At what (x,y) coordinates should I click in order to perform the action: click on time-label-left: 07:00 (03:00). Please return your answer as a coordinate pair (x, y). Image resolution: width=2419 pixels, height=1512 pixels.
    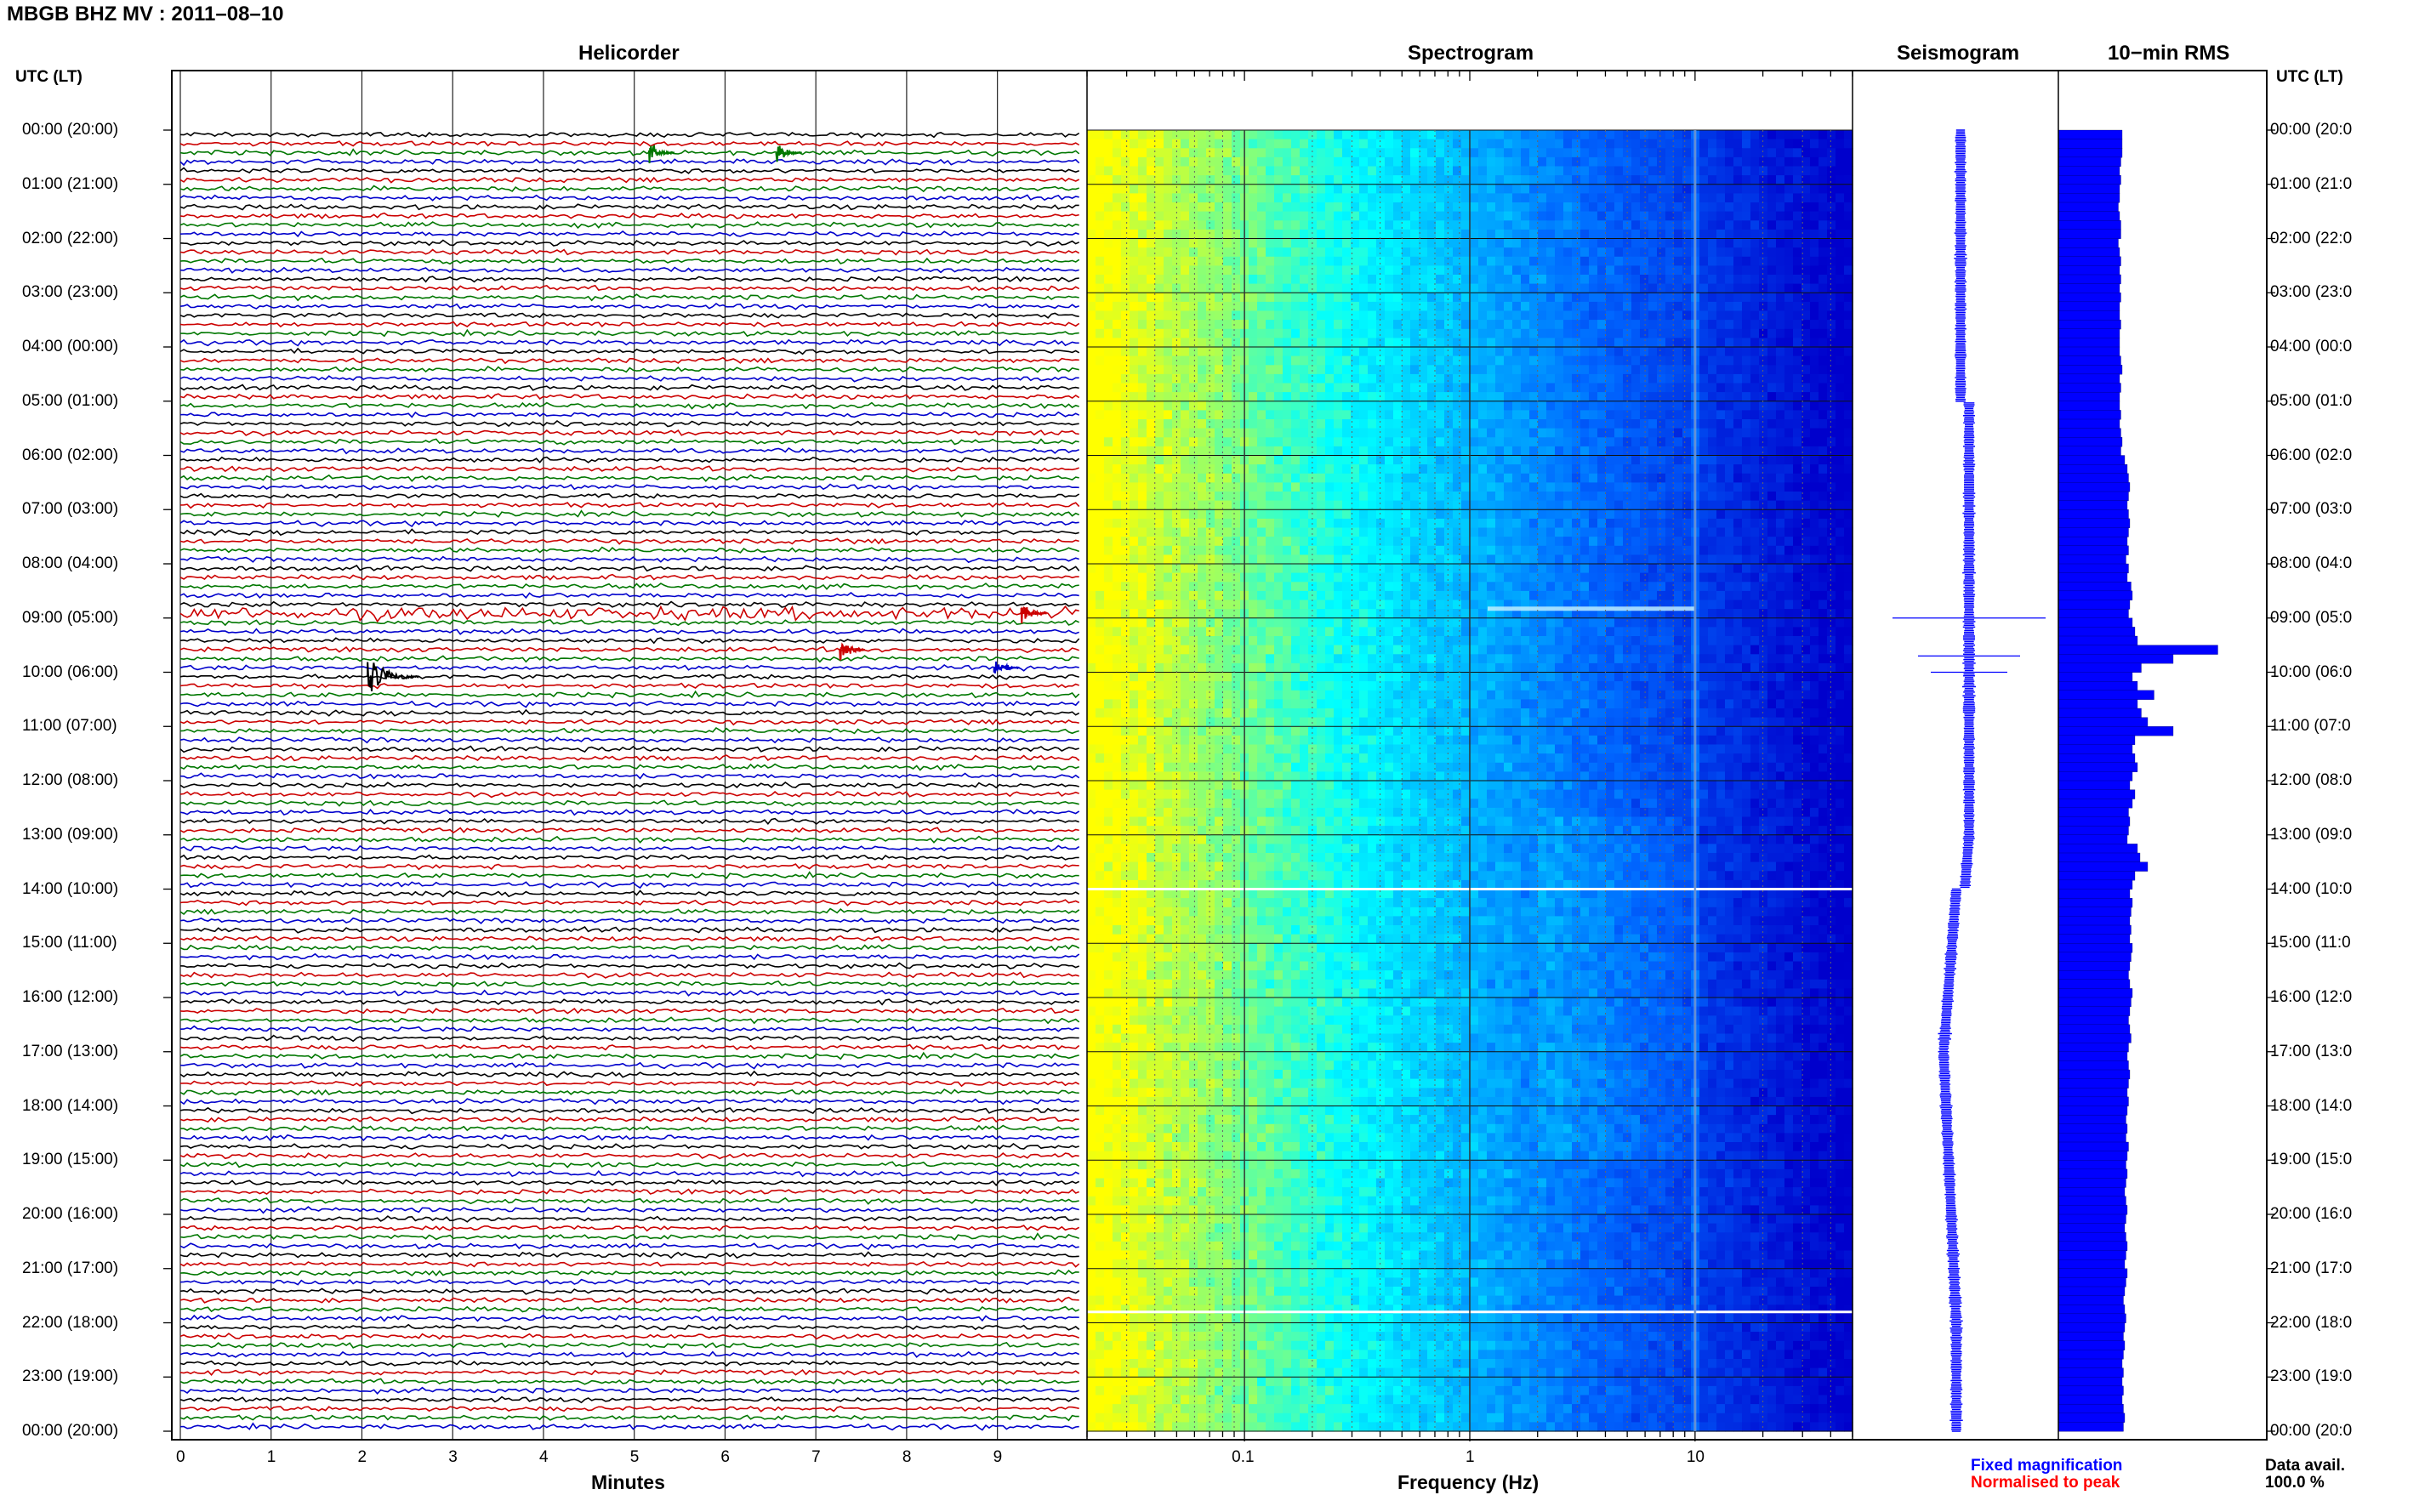
    Looking at the image, I should click on (70, 509).